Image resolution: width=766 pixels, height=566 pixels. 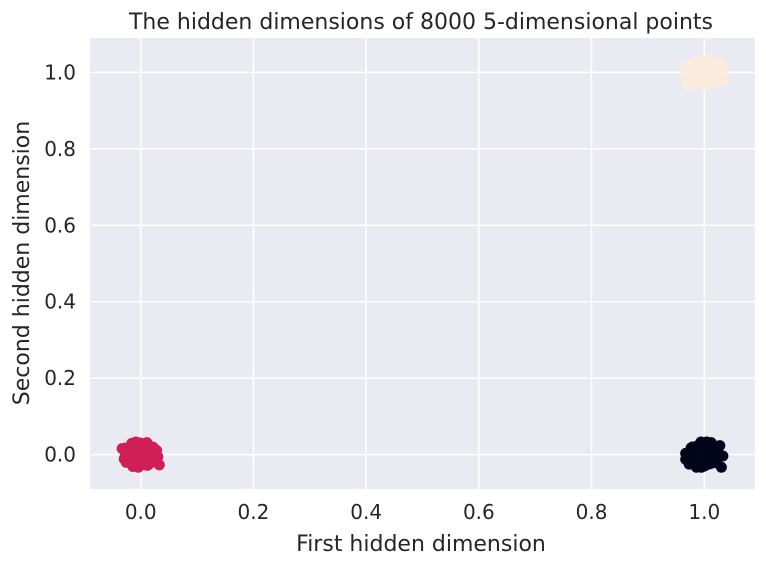 What do you see at coordinates (22, 263) in the screenshot?
I see `y-axis-label: Second hidden dimension` at bounding box center [22, 263].